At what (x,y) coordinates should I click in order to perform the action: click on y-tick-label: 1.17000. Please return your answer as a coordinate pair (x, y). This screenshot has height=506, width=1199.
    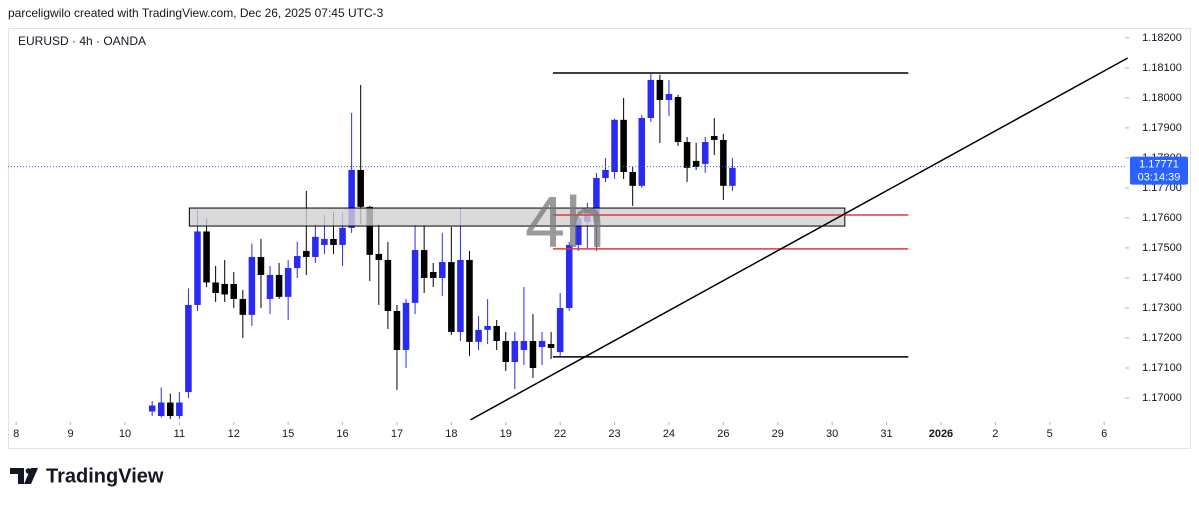
    Looking at the image, I should click on (1162, 398).